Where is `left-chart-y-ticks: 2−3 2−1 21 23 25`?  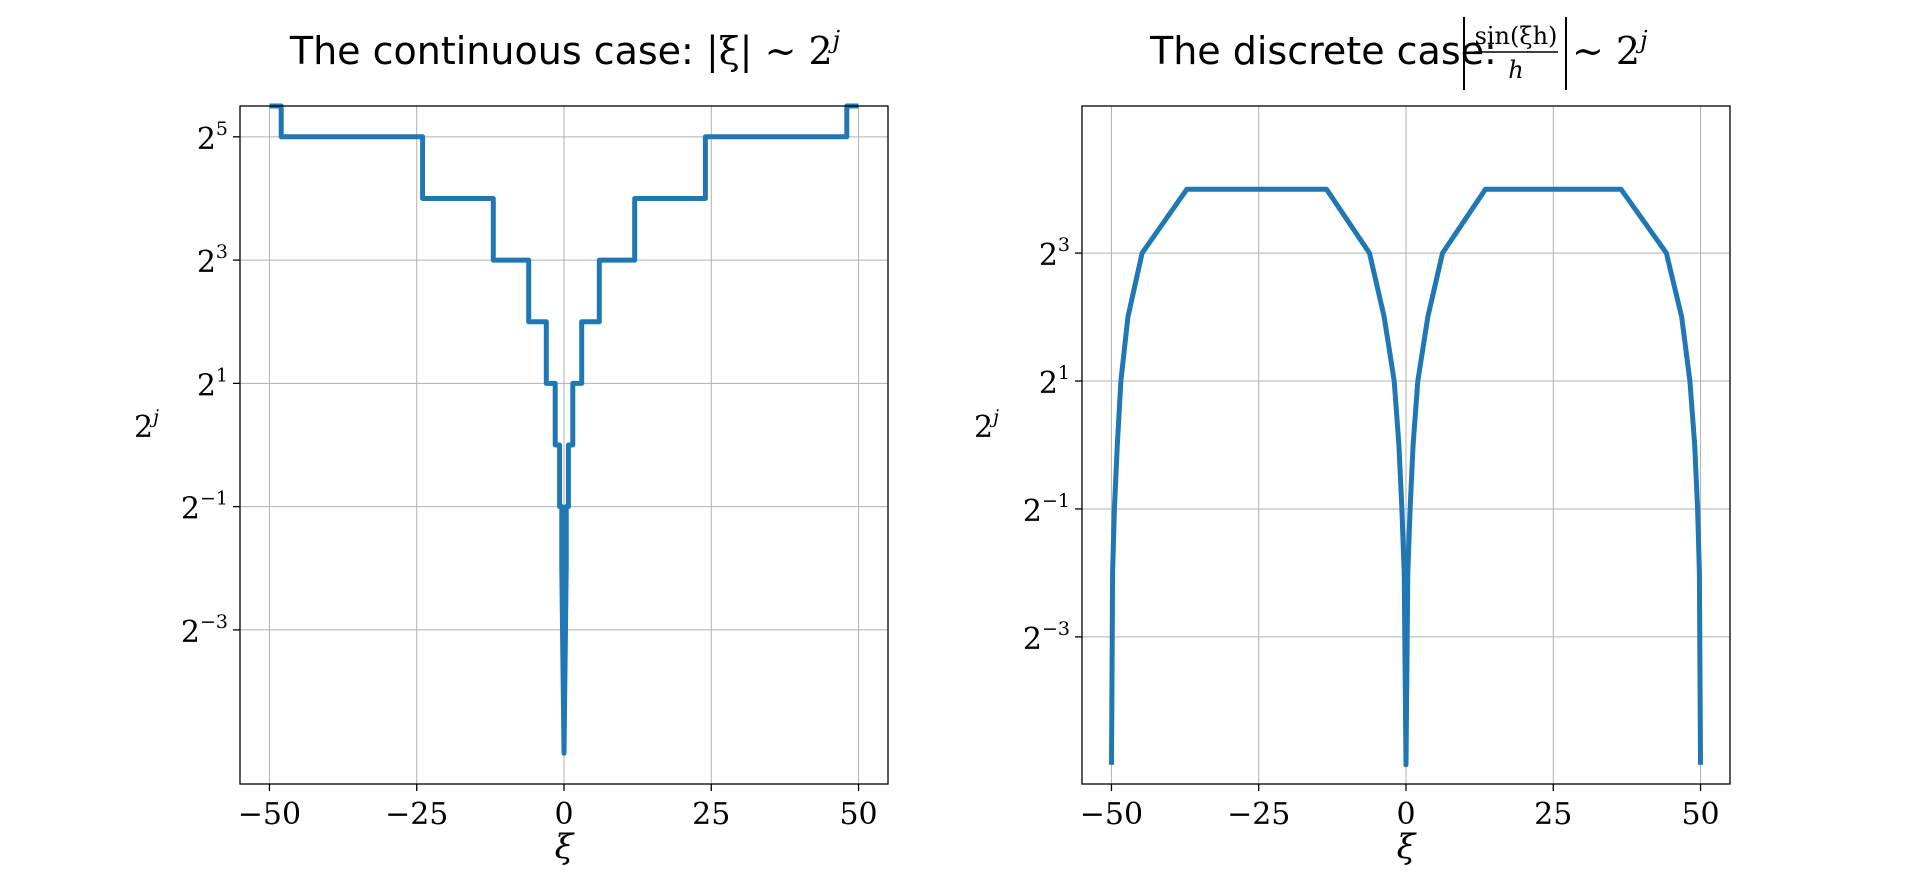
left-chart-y-ticks: 2−3 2−1 21 23 25 is located at coordinates (210, 384).